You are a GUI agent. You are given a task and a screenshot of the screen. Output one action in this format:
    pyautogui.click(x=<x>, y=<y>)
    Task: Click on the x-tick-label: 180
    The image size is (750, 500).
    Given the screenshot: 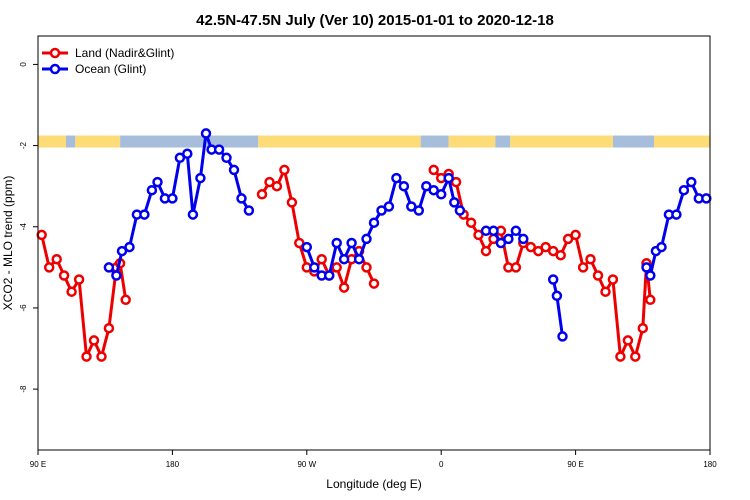 What is the action you would take?
    pyautogui.click(x=173, y=464)
    